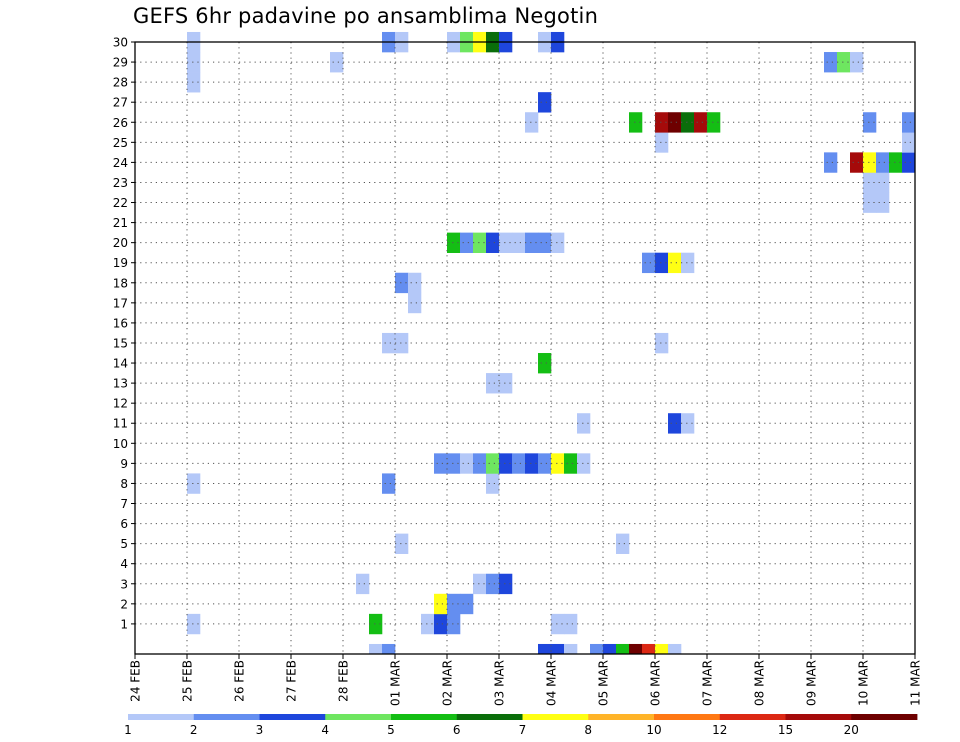 Image resolution: width=960 pixels, height=742 pixels. I want to click on x-tick-label: 09 MAR, so click(812, 683).